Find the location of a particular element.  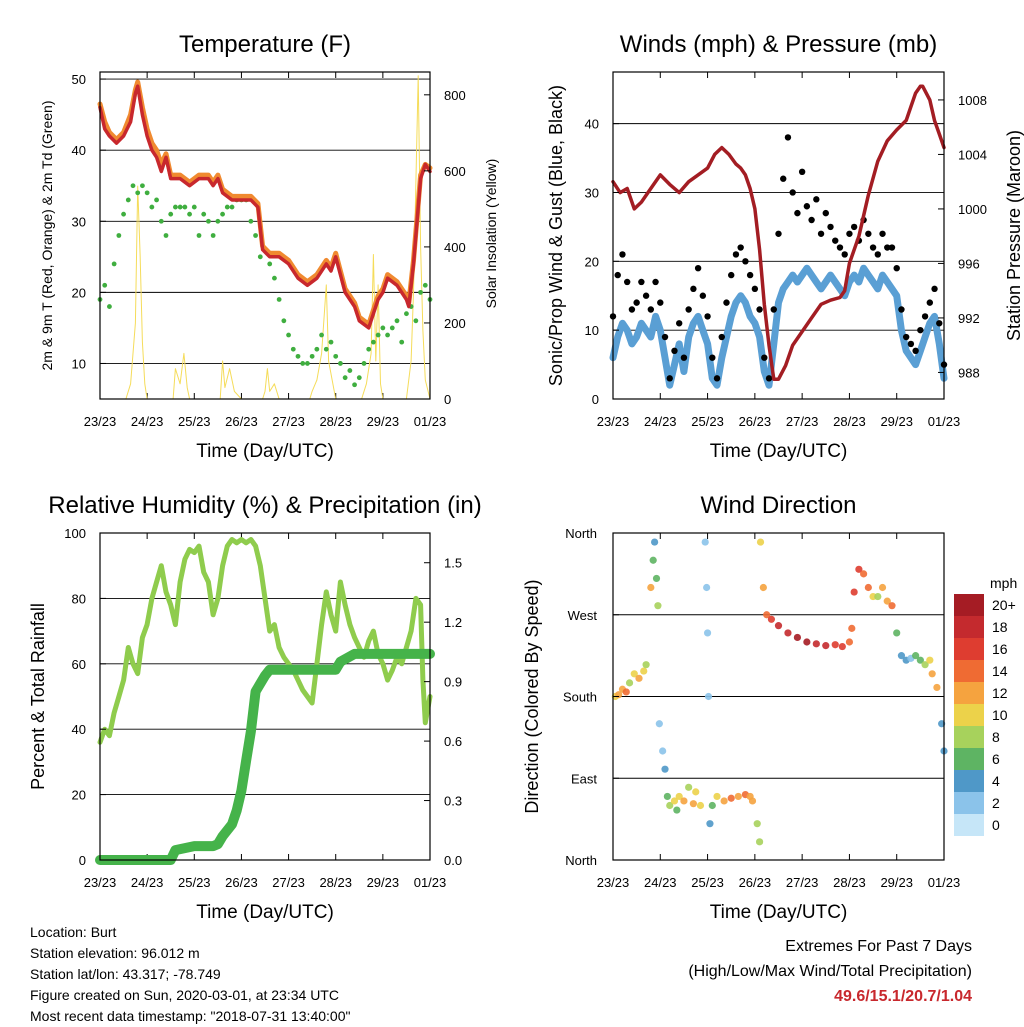

y-tick-label: 30 is located at coordinates (79, 221).